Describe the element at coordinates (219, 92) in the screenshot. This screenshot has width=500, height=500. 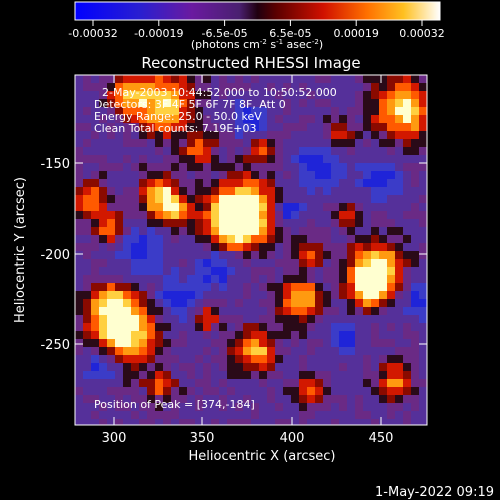
I see `info-time-range: 2-May-2003 10:44:52.000 to 10:50:52.000` at that location.